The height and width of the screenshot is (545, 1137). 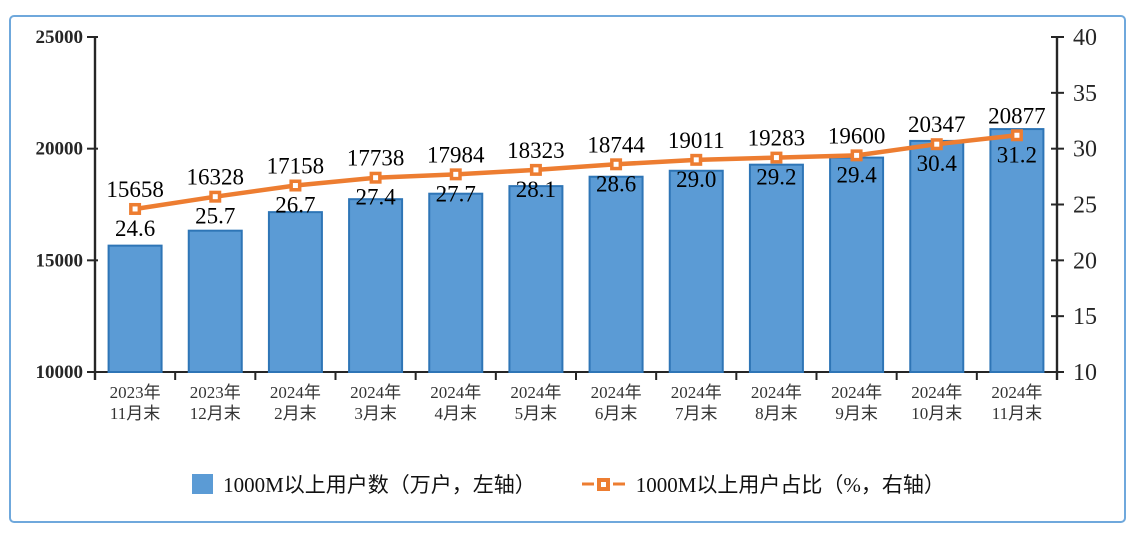 I want to click on bar-value-label: 18323, so click(x=536, y=150).